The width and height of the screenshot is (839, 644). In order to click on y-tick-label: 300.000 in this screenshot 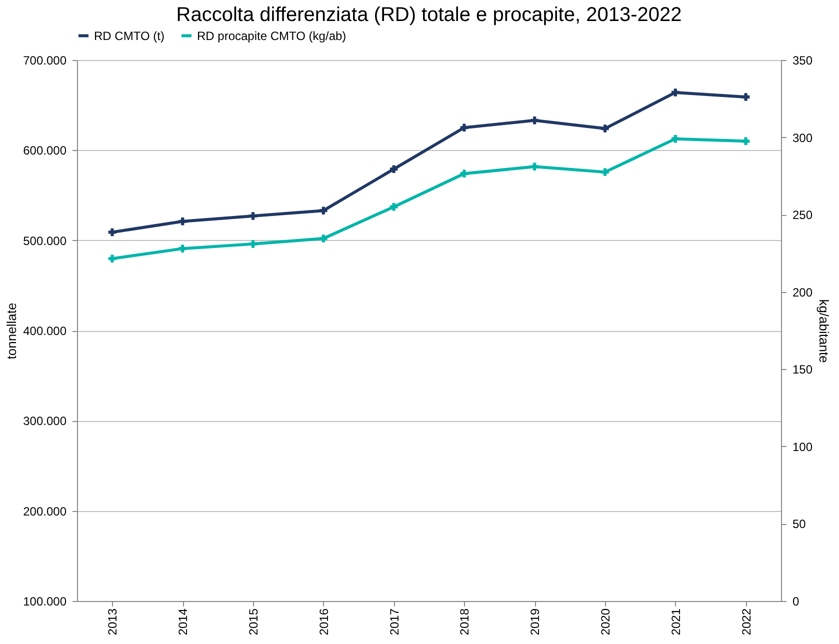, I will do `click(45, 421)`.